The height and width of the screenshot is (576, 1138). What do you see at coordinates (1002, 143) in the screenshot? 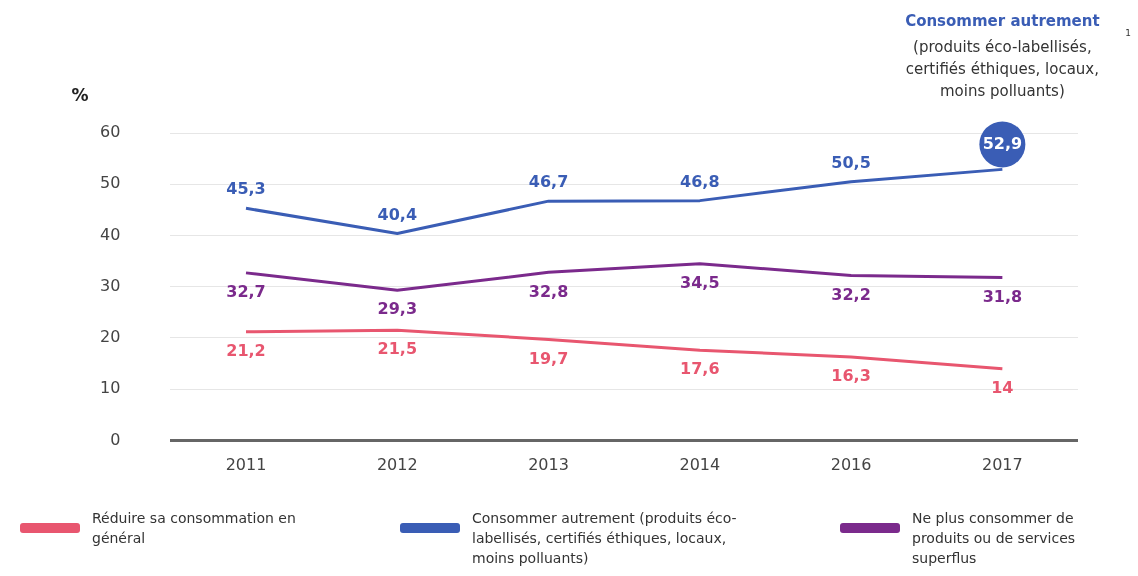
I see `data-label: 52,9` at bounding box center [1002, 143].